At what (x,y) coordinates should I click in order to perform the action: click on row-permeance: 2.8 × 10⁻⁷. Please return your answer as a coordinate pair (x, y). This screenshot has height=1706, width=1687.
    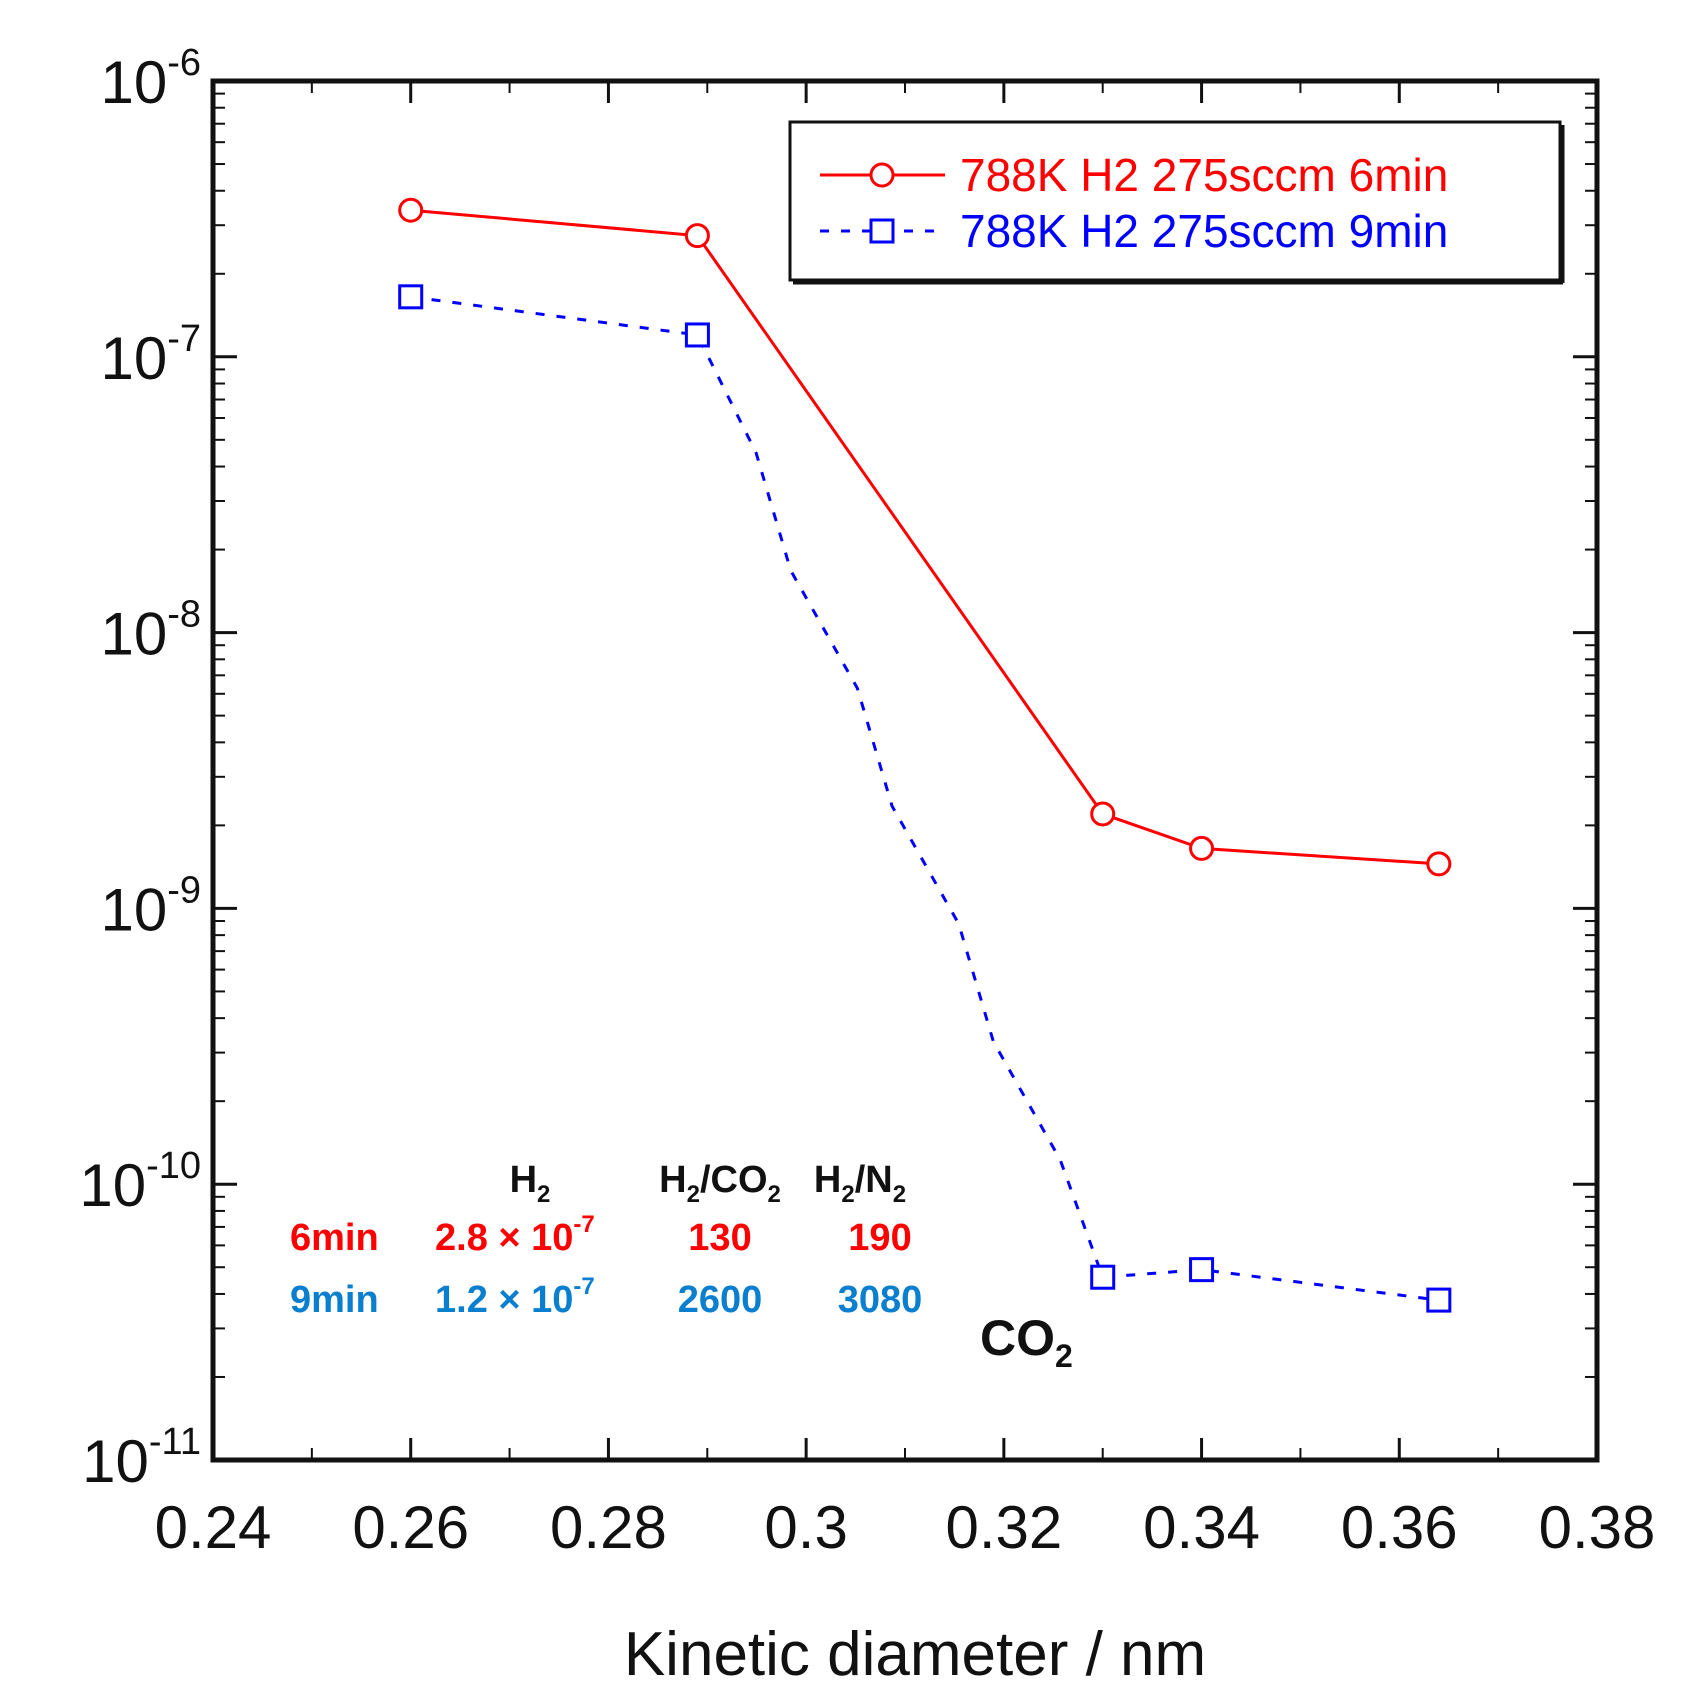
    Looking at the image, I should click on (515, 1235).